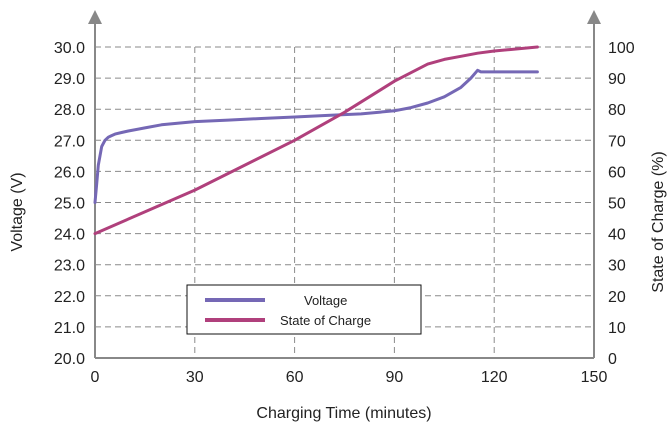 Image resolution: width=670 pixels, height=431 pixels. I want to click on y-tick-label: 25.0, so click(69, 204).